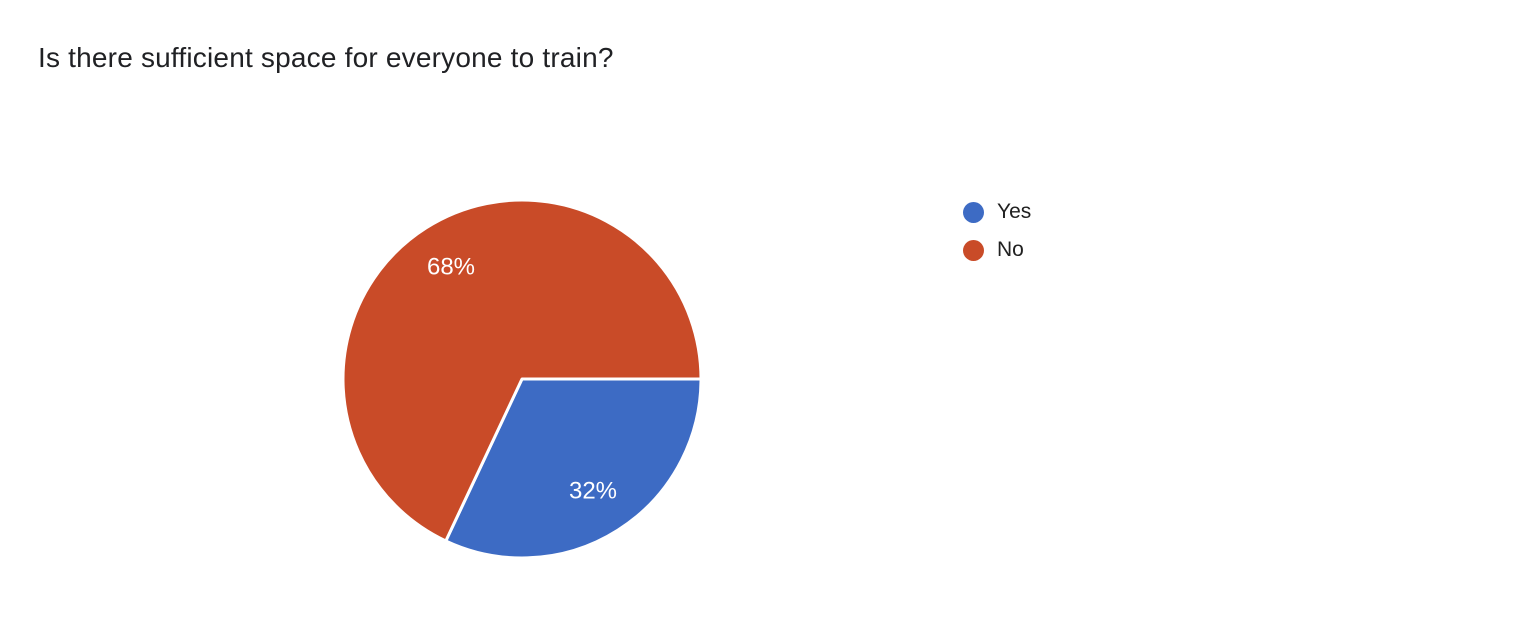  I want to click on legend-label-no: No, so click(1010, 249).